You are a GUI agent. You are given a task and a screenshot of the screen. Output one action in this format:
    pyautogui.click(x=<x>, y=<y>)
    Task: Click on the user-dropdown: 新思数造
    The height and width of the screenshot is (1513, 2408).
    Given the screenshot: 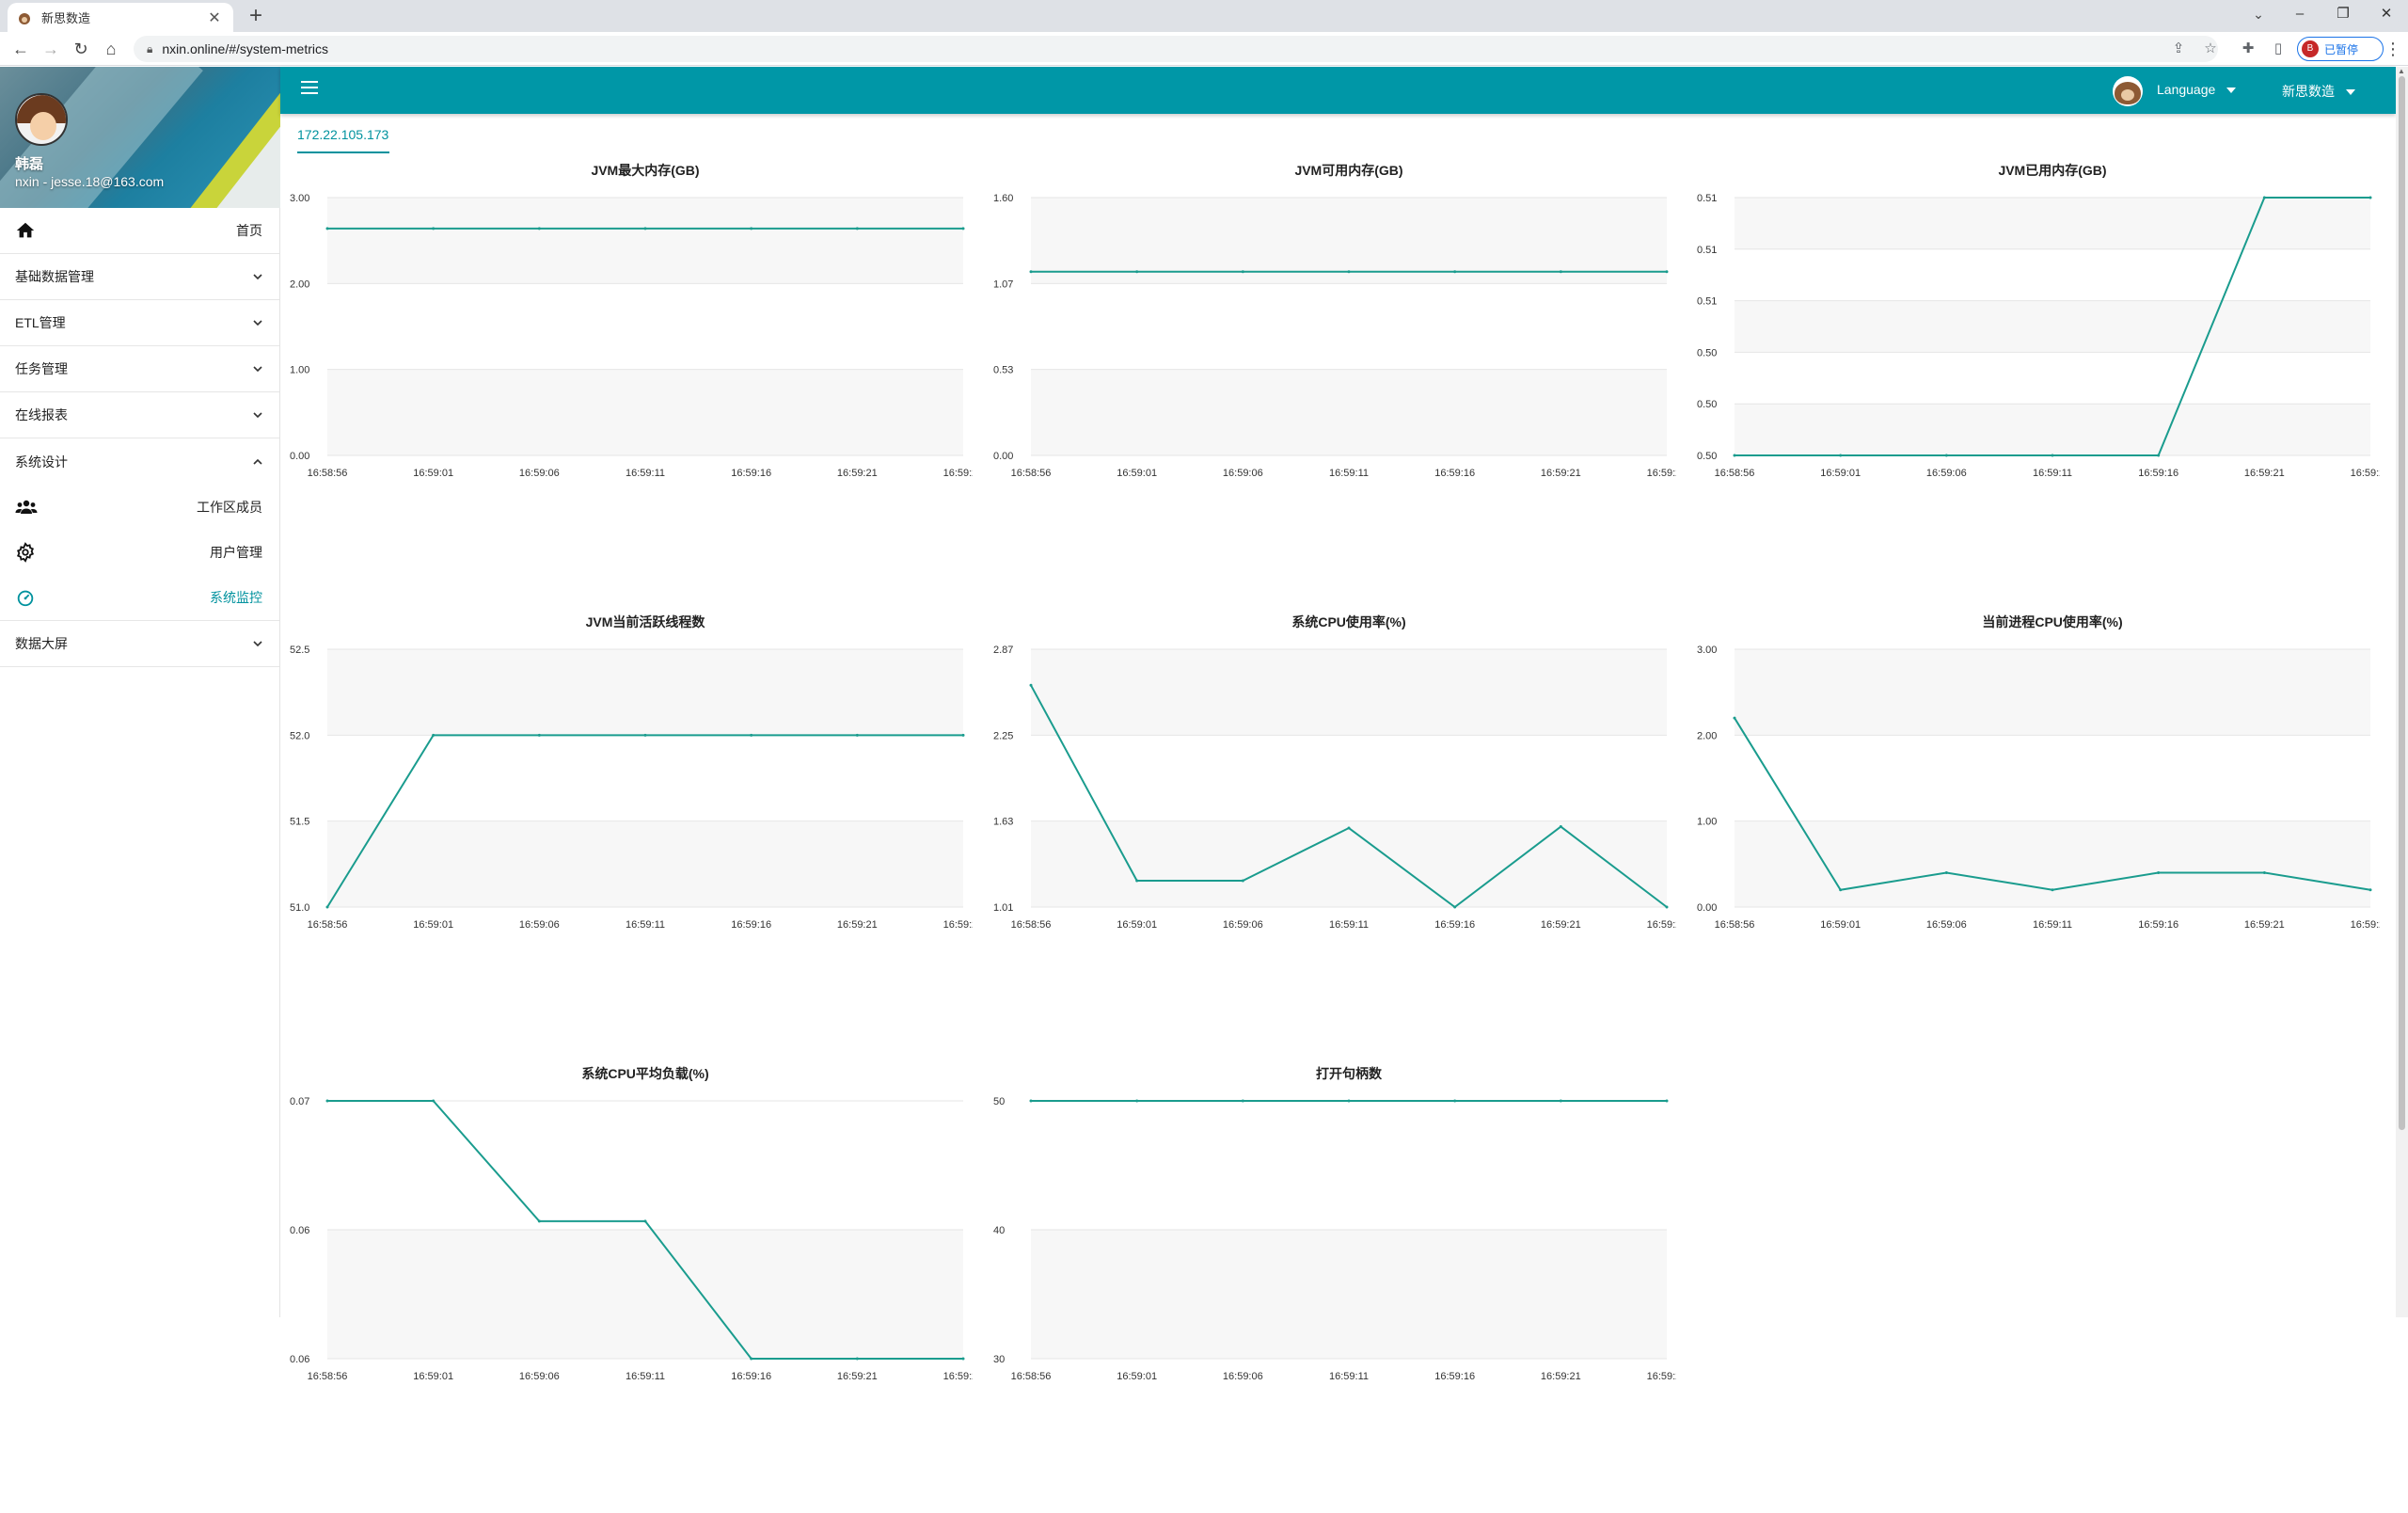 What is the action you would take?
    pyautogui.click(x=2319, y=91)
    